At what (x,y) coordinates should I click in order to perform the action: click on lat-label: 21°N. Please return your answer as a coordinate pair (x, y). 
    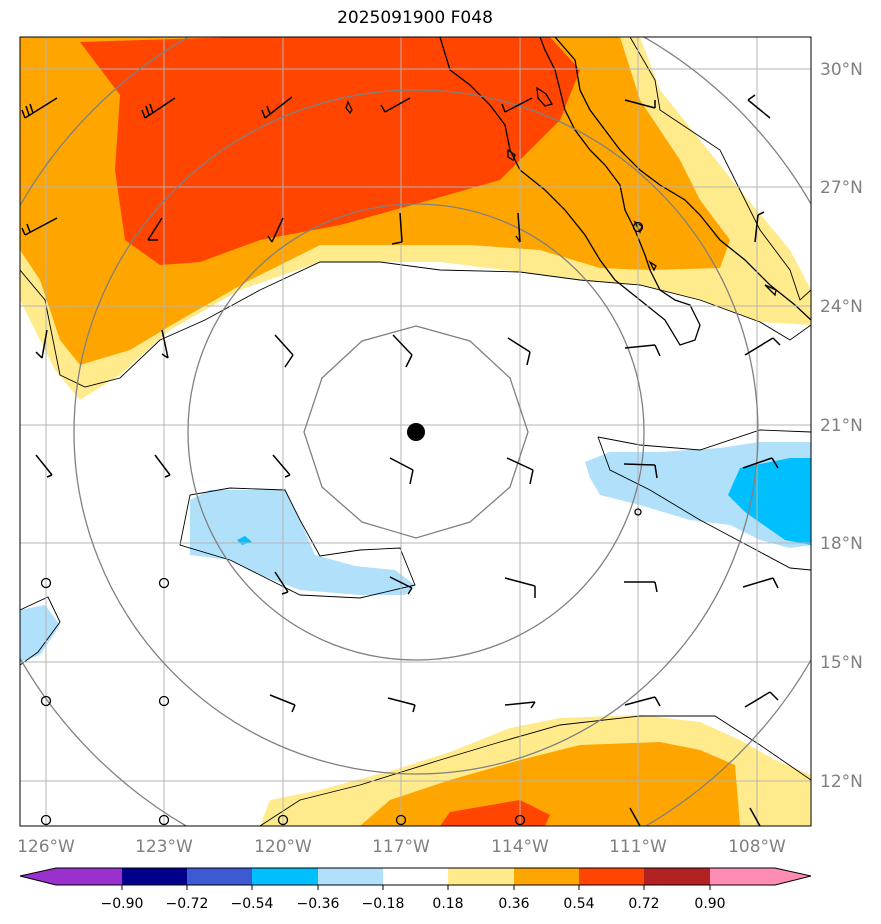
    Looking at the image, I should click on (841, 426).